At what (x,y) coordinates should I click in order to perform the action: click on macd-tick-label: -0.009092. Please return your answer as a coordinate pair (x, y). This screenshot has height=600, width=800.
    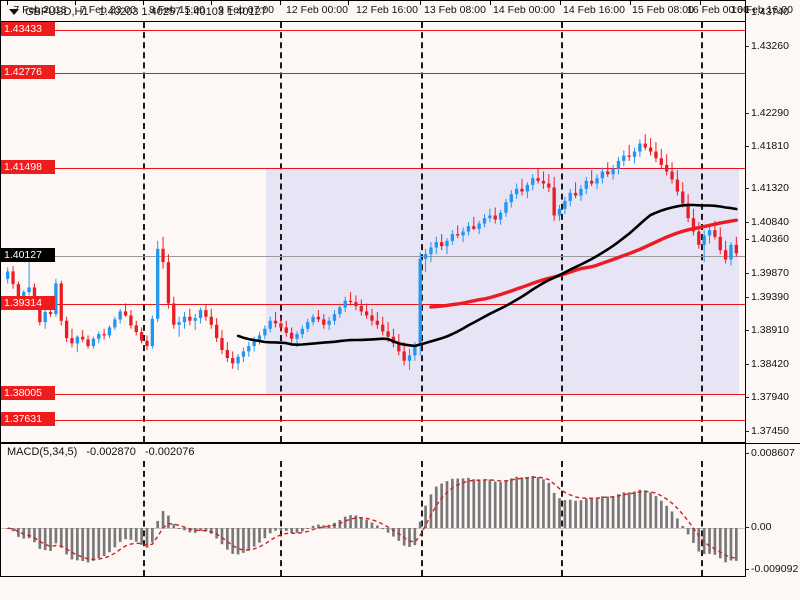
    Looking at the image, I should click on (775, 569).